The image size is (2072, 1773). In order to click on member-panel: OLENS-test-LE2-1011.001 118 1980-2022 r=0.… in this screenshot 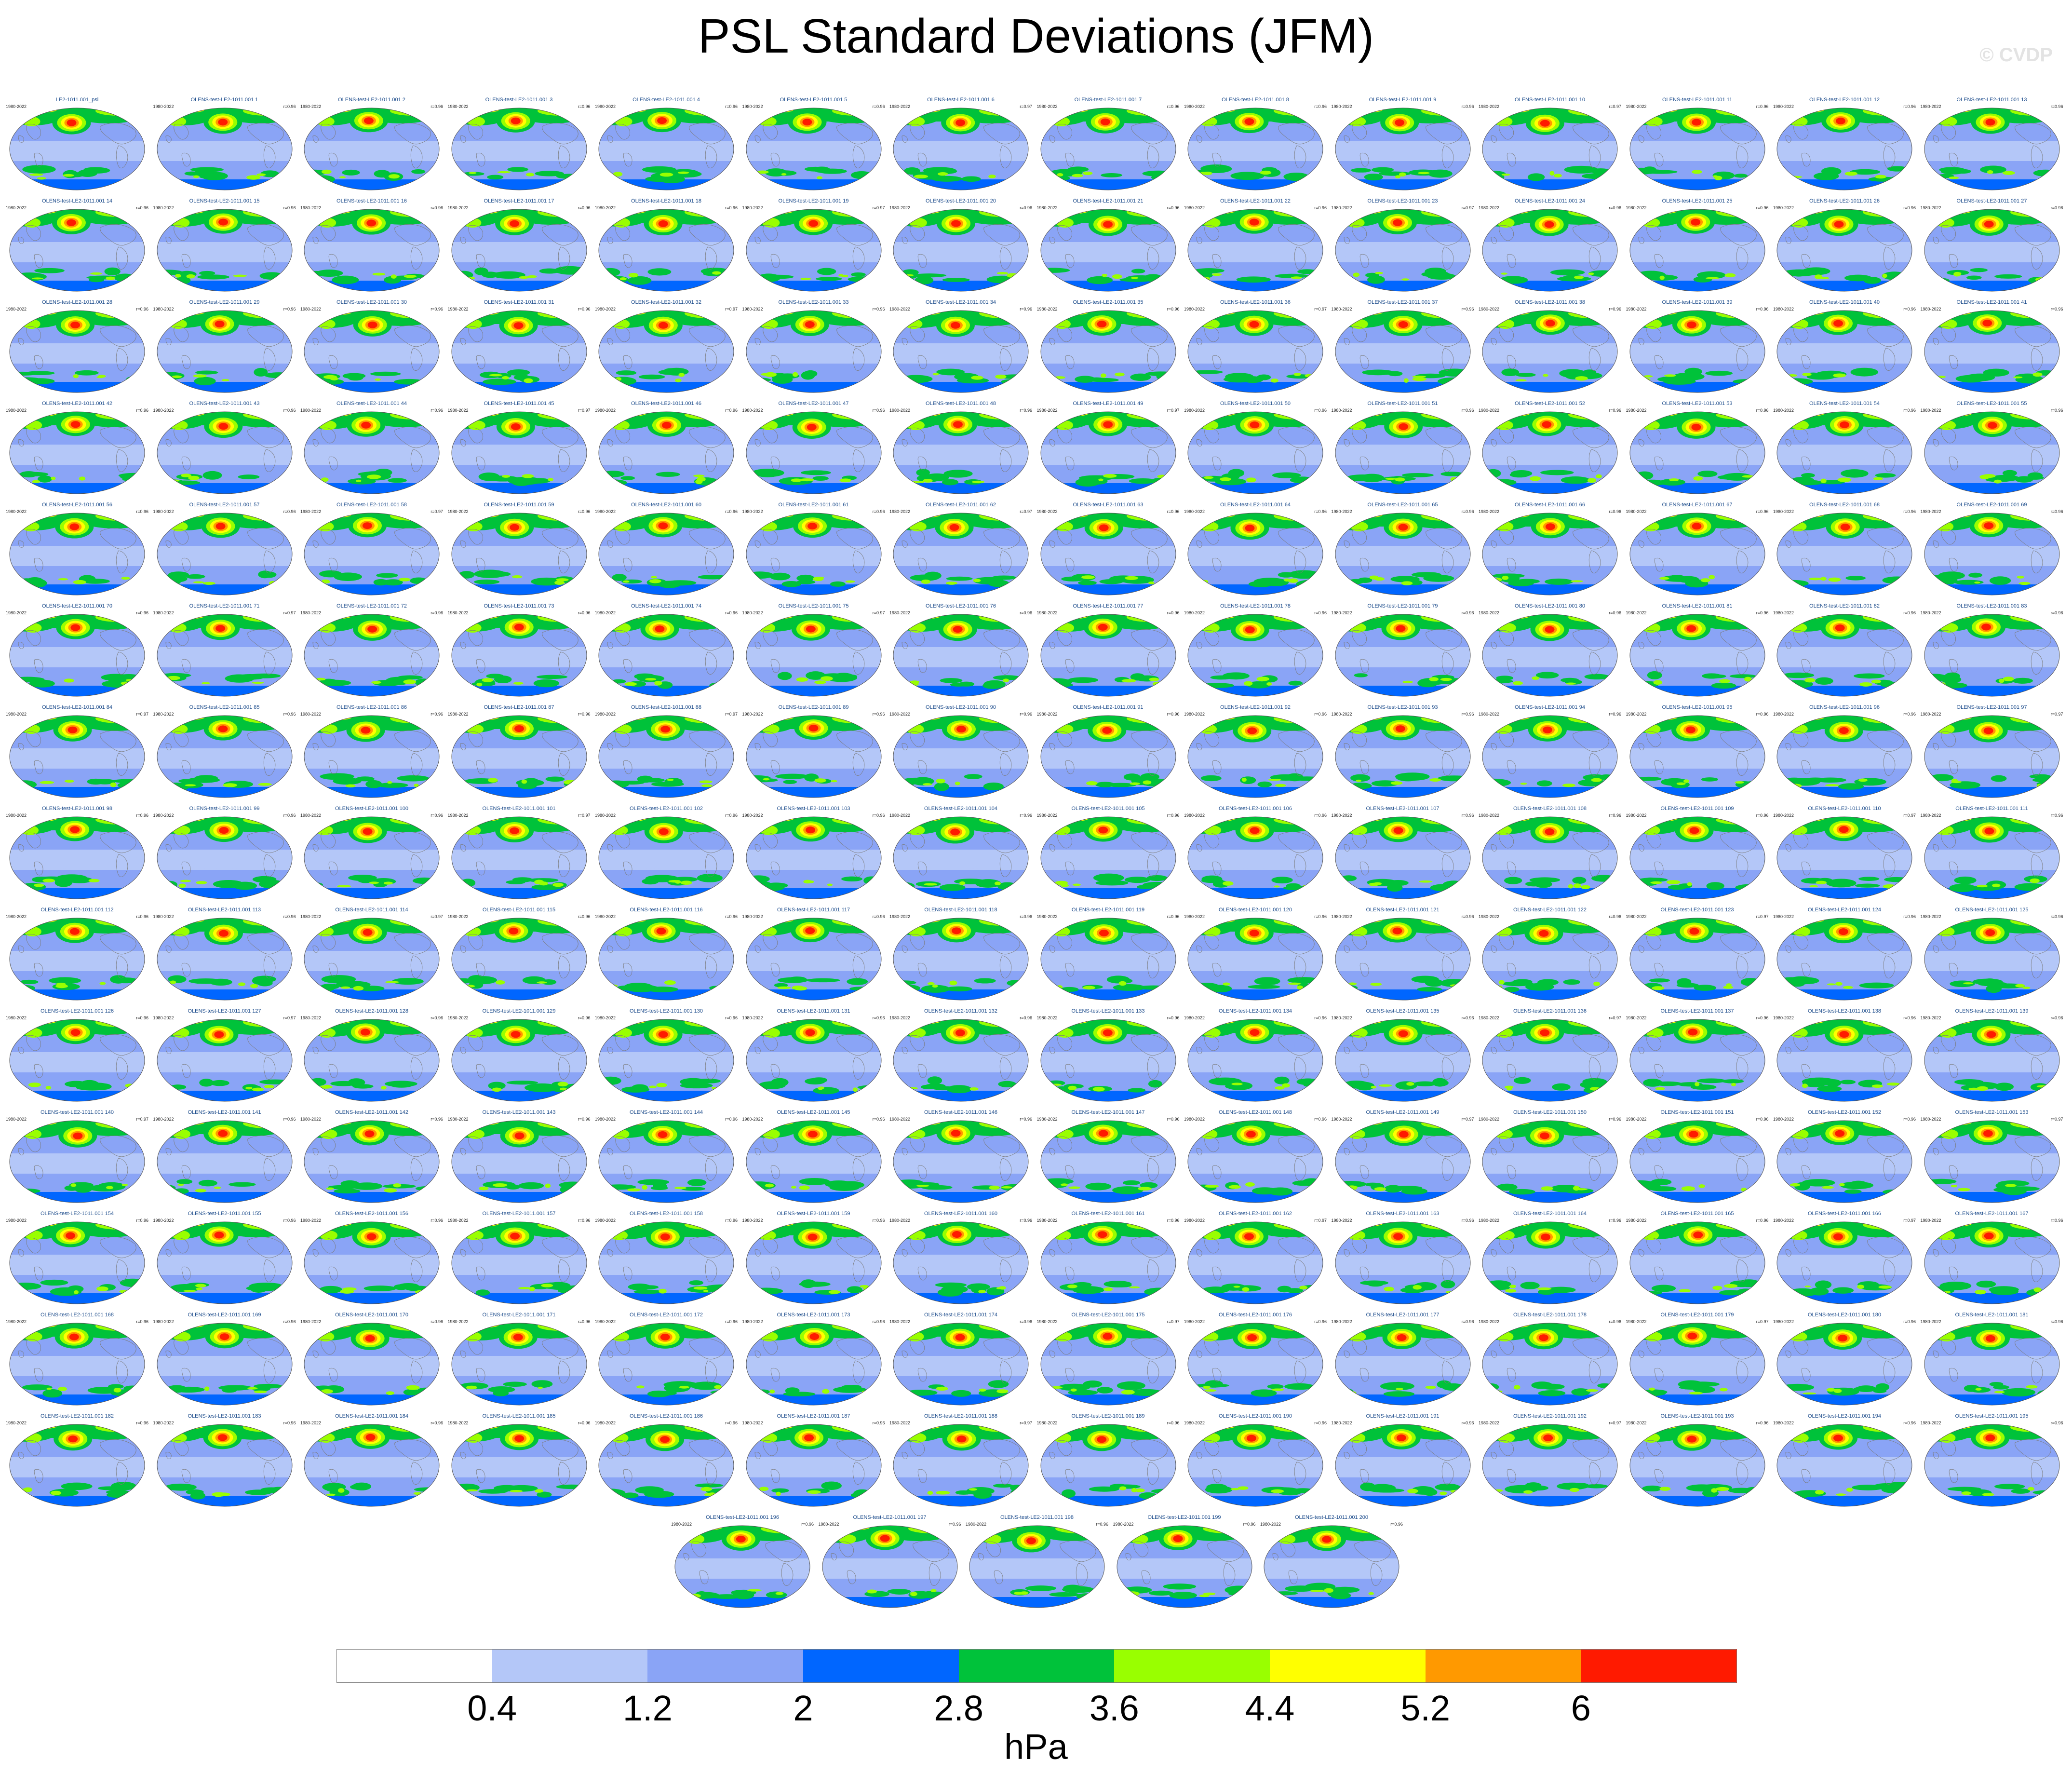, I will do `click(960, 955)`.